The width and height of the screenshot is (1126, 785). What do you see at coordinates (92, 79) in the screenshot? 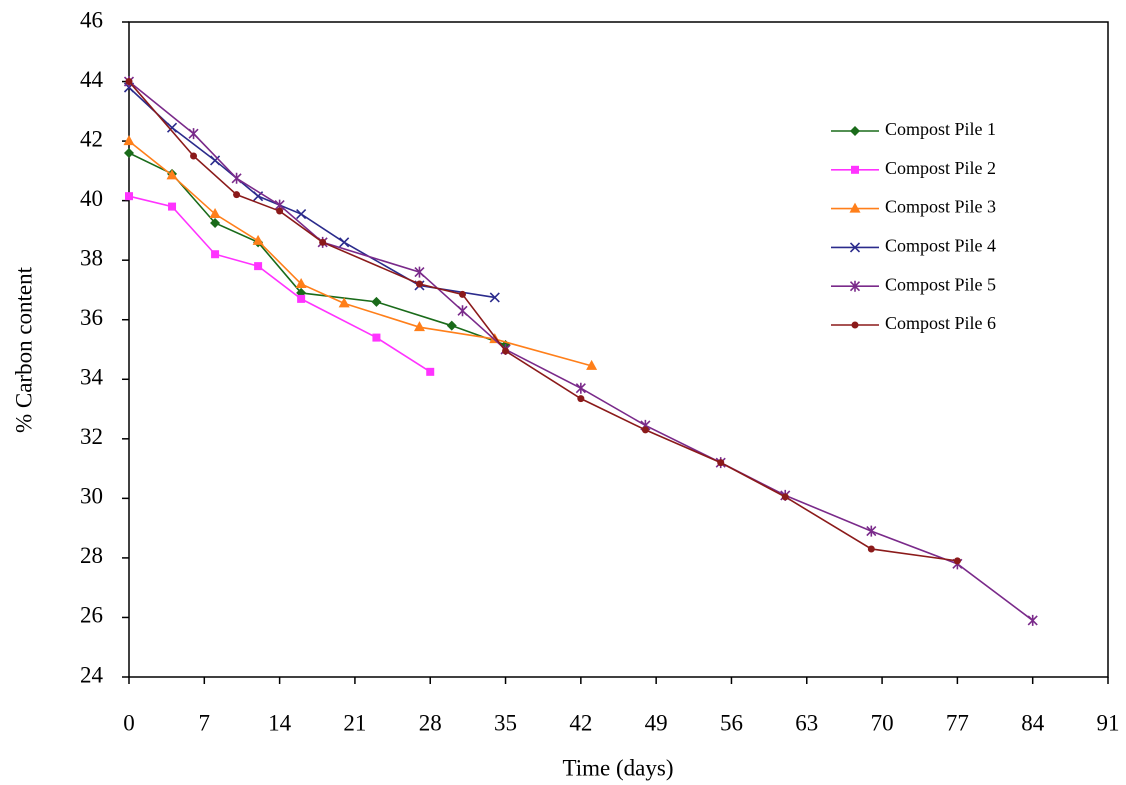
I see `y-tick-label: 44` at bounding box center [92, 79].